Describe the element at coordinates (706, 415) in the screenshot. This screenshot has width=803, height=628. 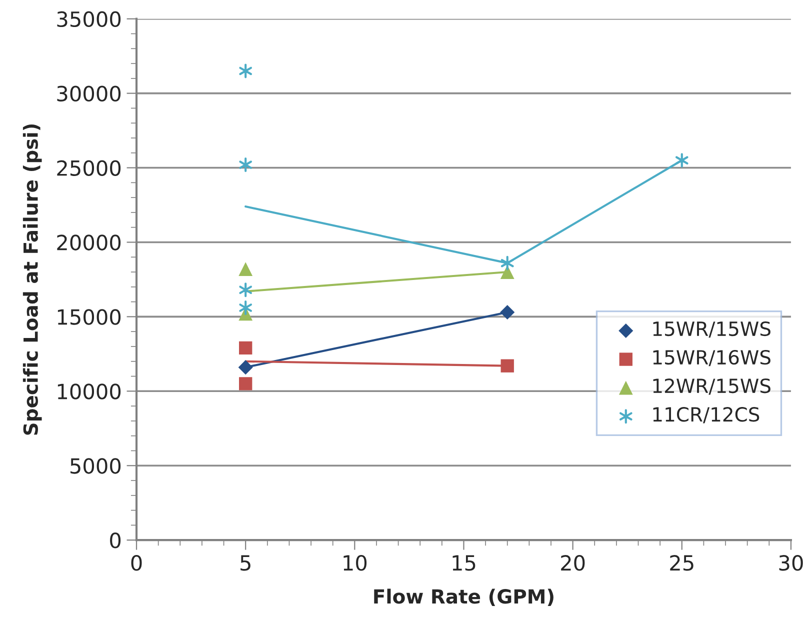
I see `legend-label: 11CR/12CS` at that location.